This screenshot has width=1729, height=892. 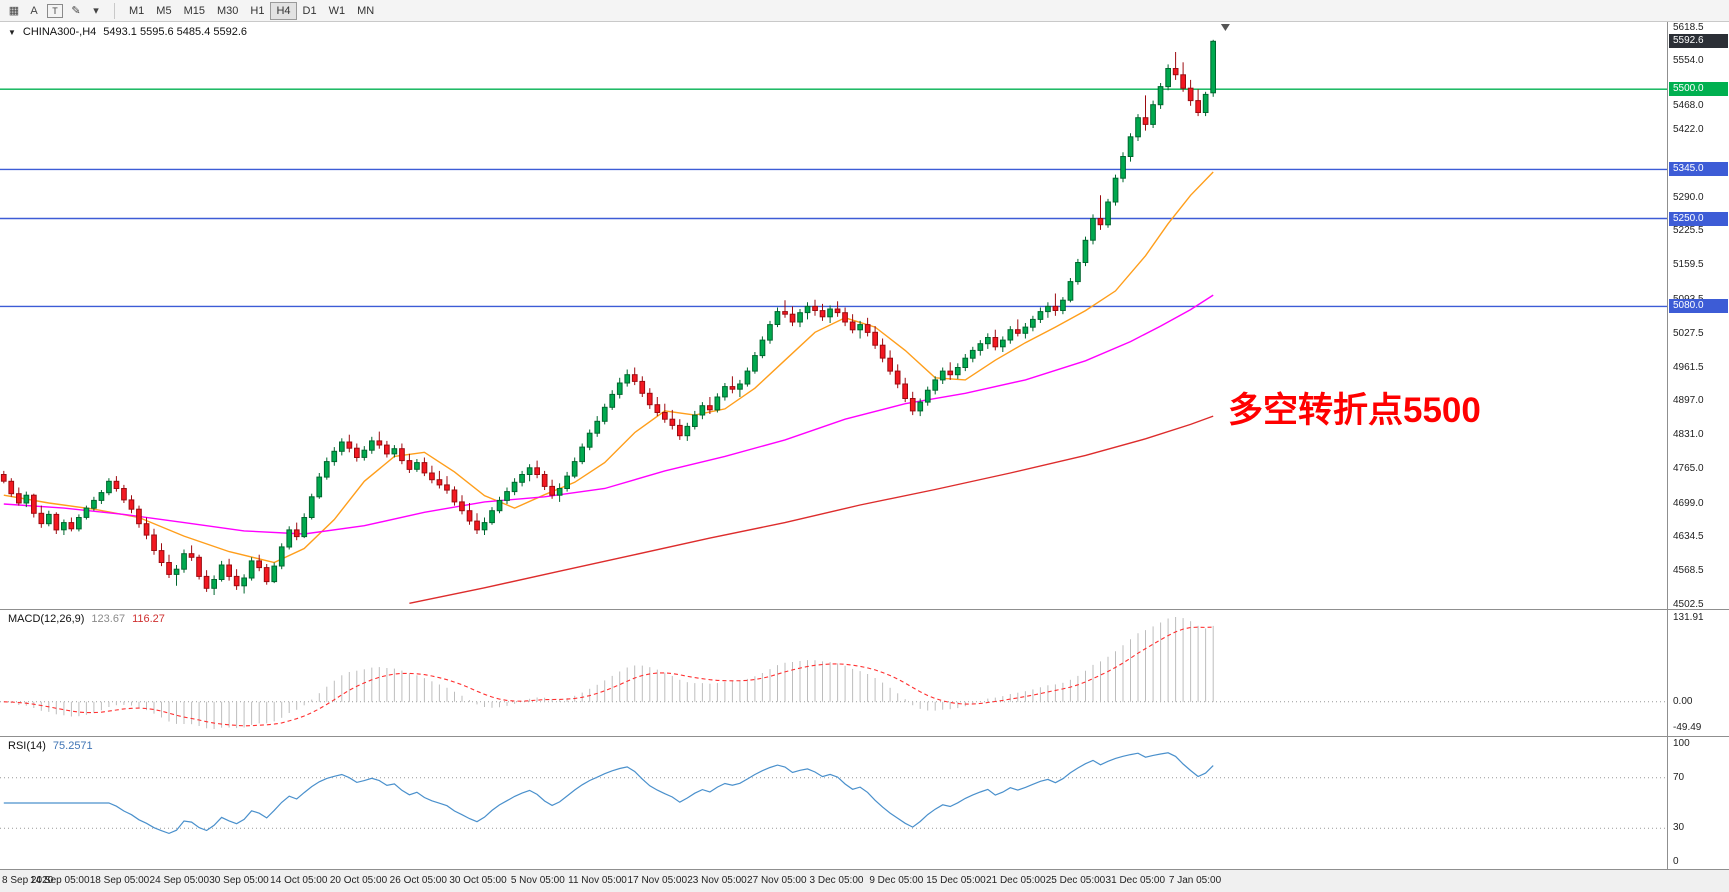 What do you see at coordinates (14, 11) in the screenshot?
I see `chart-grid-icon: ▦` at bounding box center [14, 11].